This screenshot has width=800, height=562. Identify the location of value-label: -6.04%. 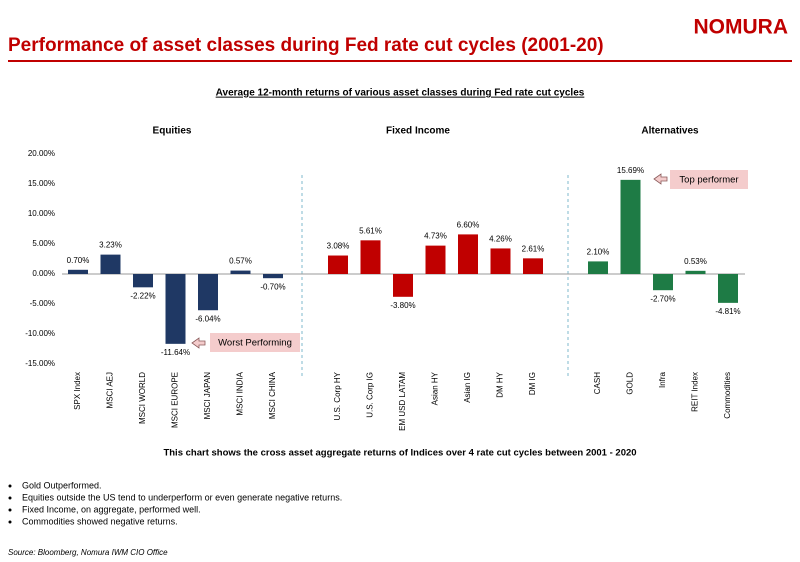
(207, 318).